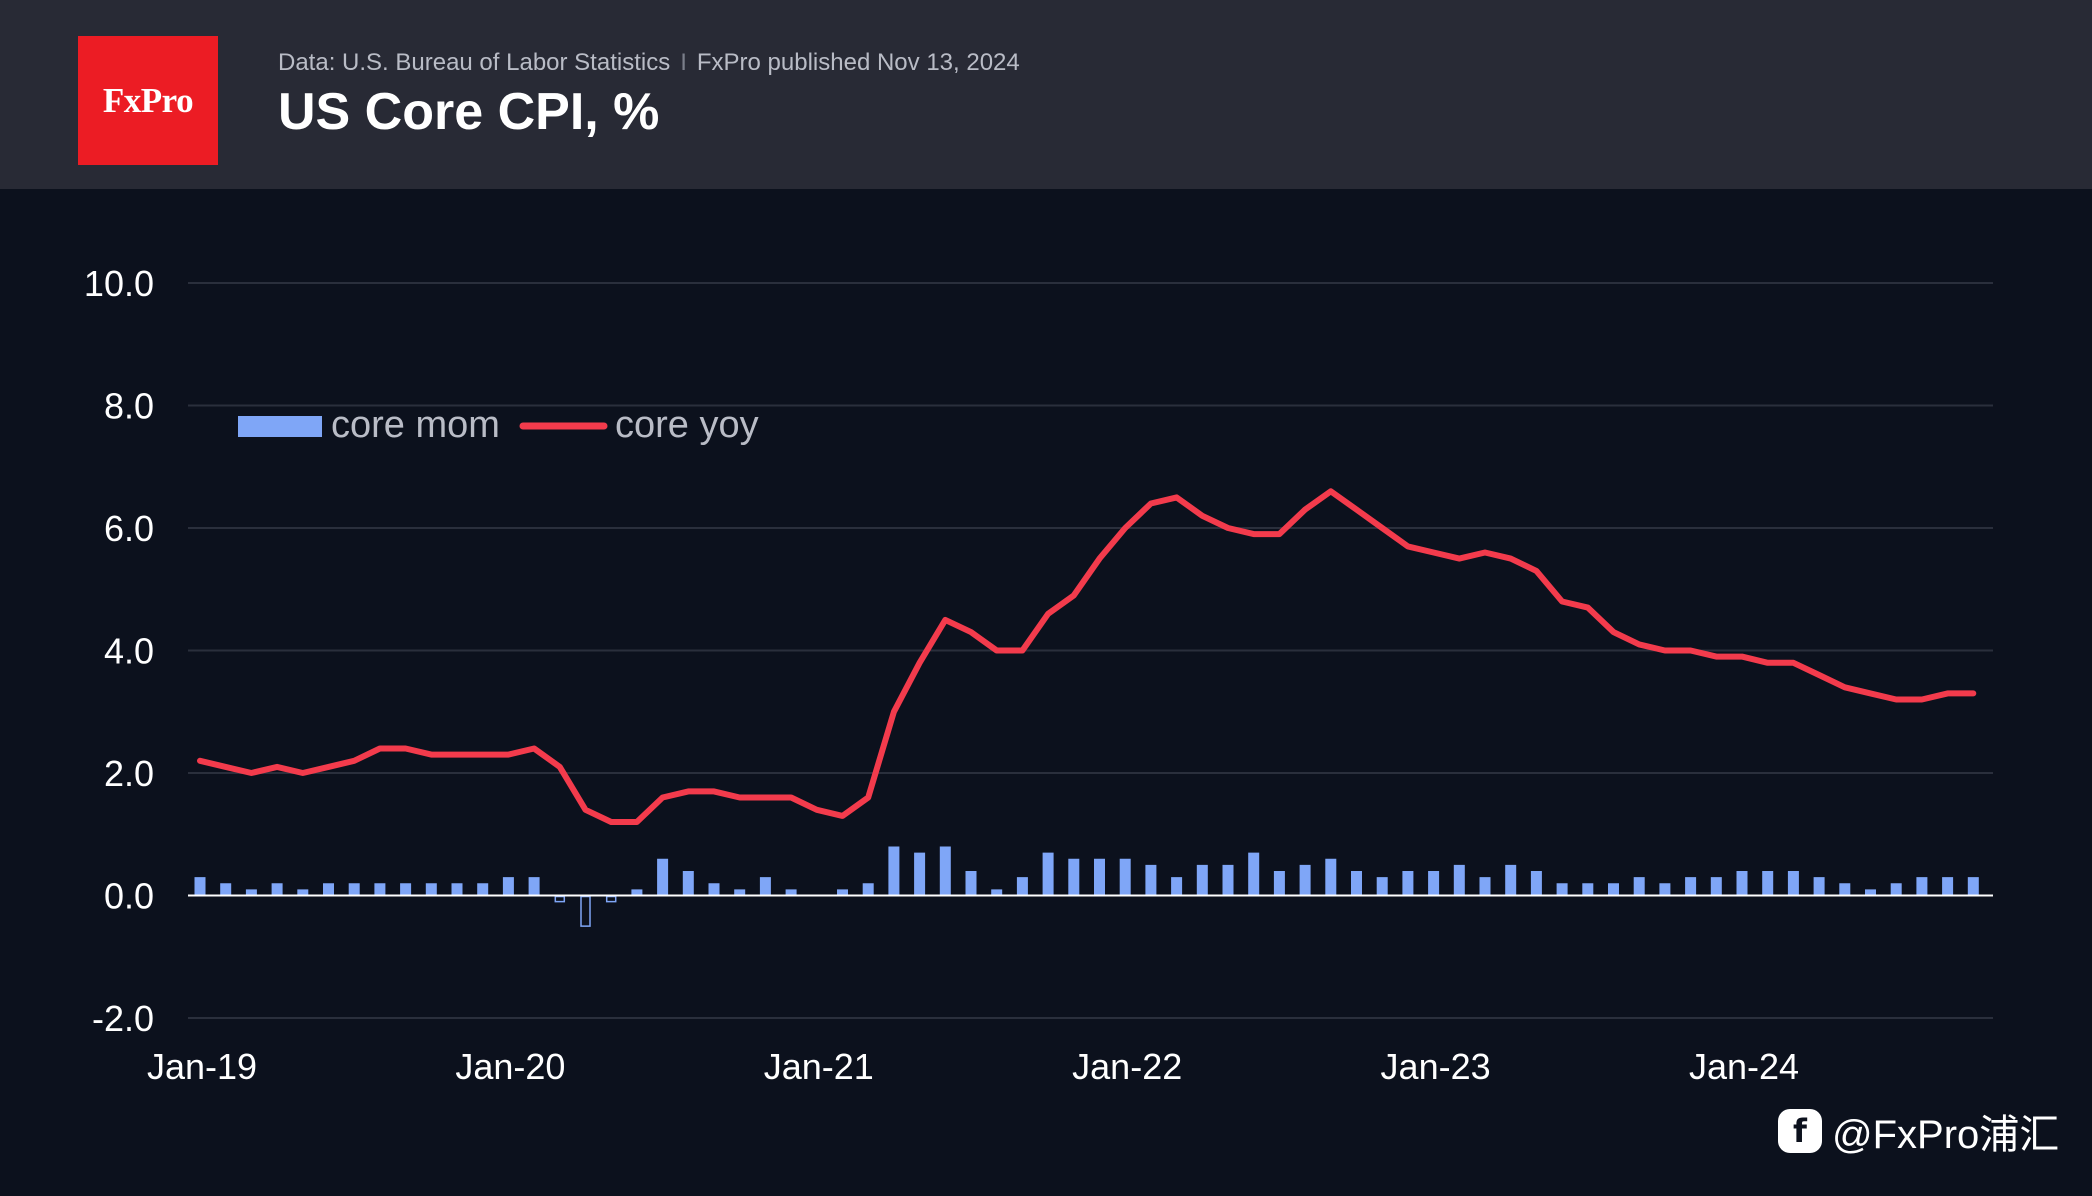  I want to click on watermark: f @FxPro浦汇, so click(1918, 1131).